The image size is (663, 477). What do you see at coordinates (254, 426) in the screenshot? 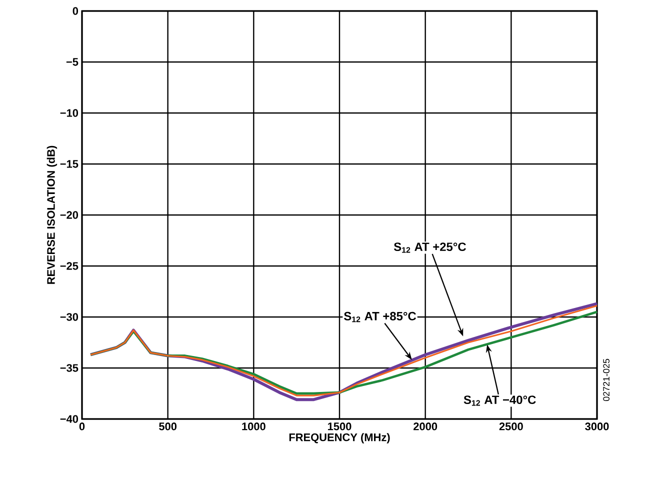
I see `x-tick-label: 1000` at bounding box center [254, 426].